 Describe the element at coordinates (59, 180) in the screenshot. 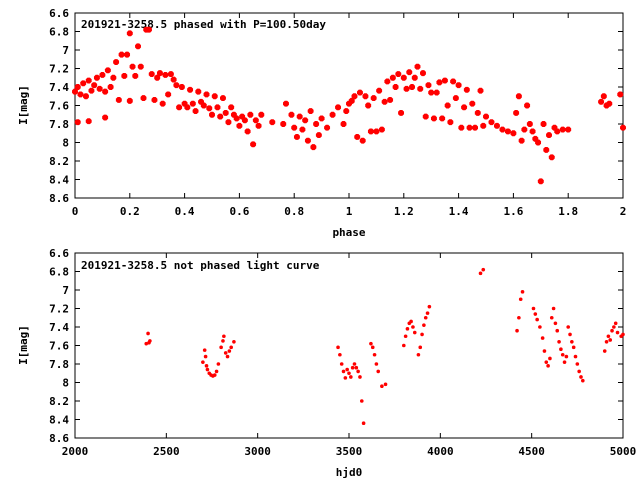

I see `phased-y-tick-label: 8.4` at that location.